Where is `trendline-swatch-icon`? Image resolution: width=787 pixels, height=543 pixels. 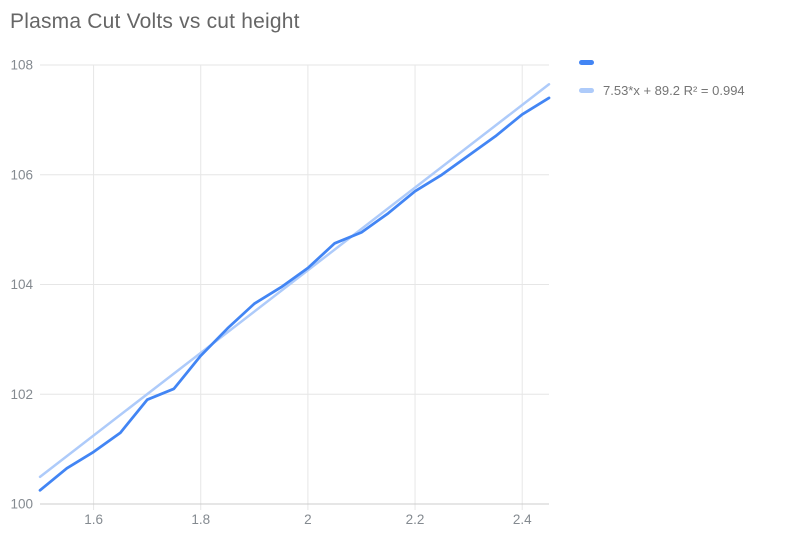 trendline-swatch-icon is located at coordinates (586, 90).